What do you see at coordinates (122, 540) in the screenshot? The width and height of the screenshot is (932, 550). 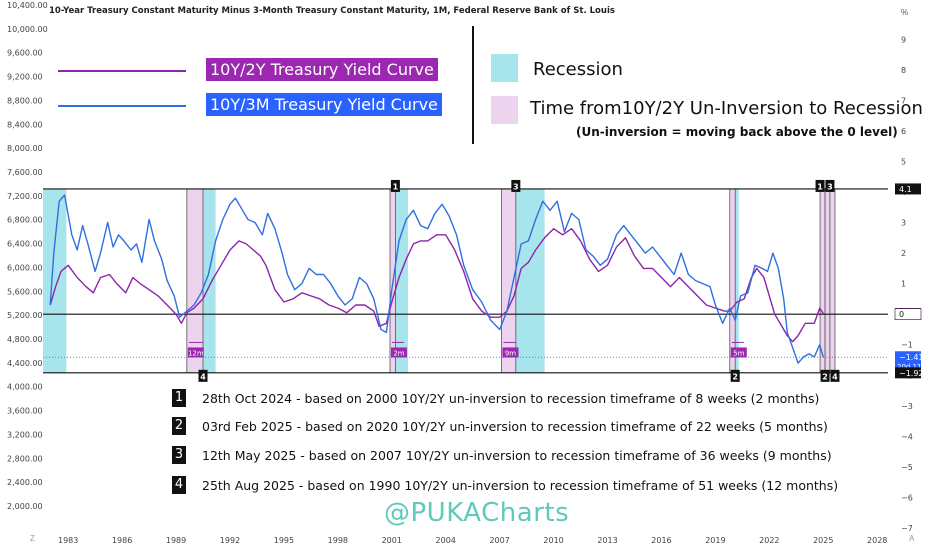 I see `x-tick-1: 1986` at bounding box center [122, 540].